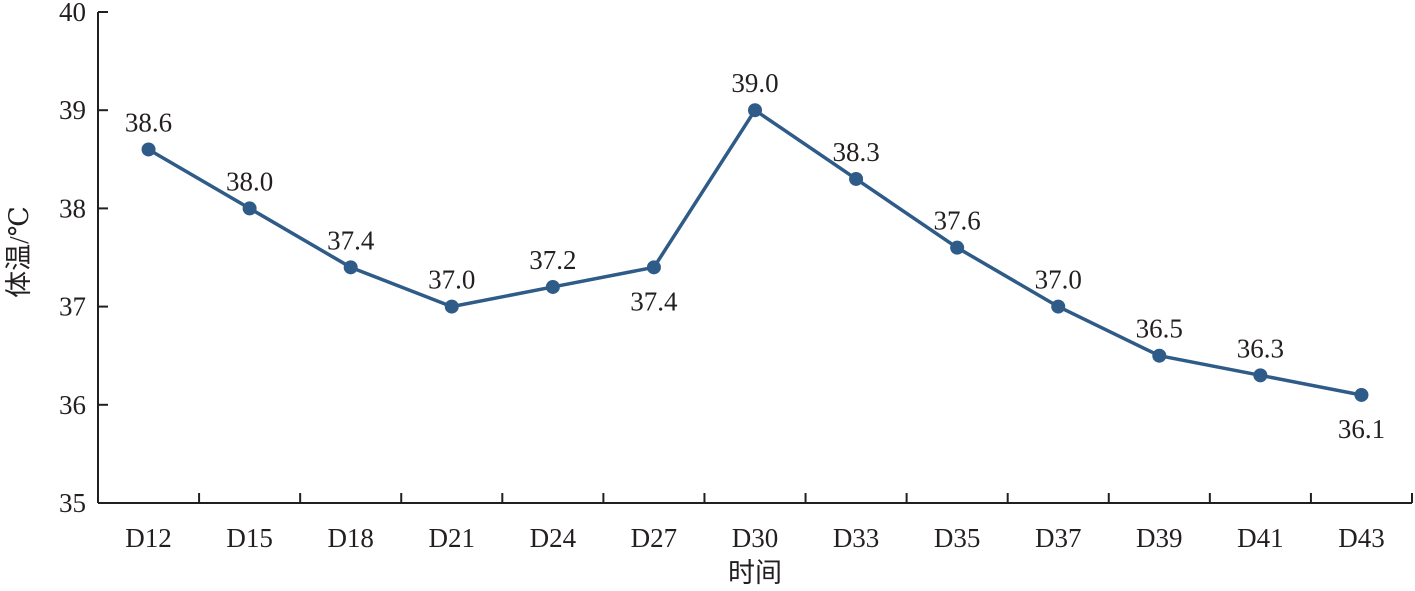  What do you see at coordinates (1260, 348) in the screenshot?
I see `data-label: 36.3` at bounding box center [1260, 348].